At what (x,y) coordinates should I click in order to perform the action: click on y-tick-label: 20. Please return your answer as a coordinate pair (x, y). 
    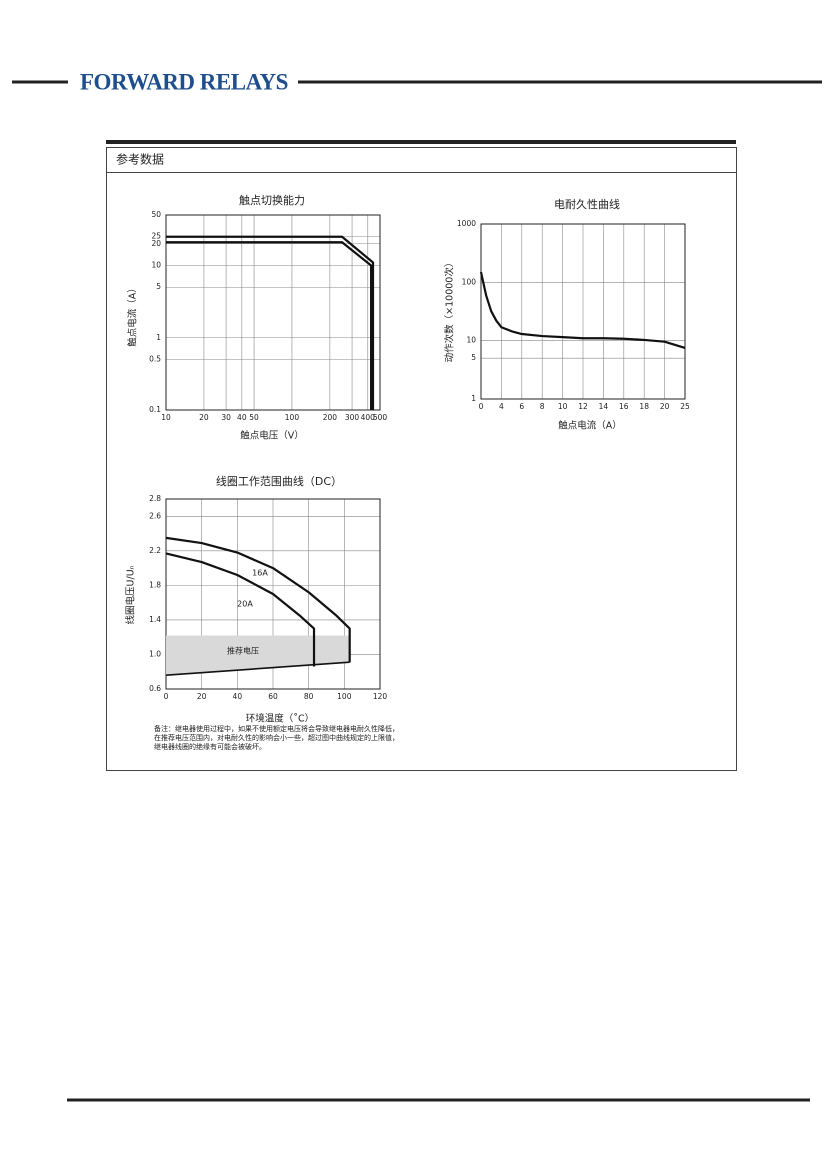
    Looking at the image, I should click on (156, 243).